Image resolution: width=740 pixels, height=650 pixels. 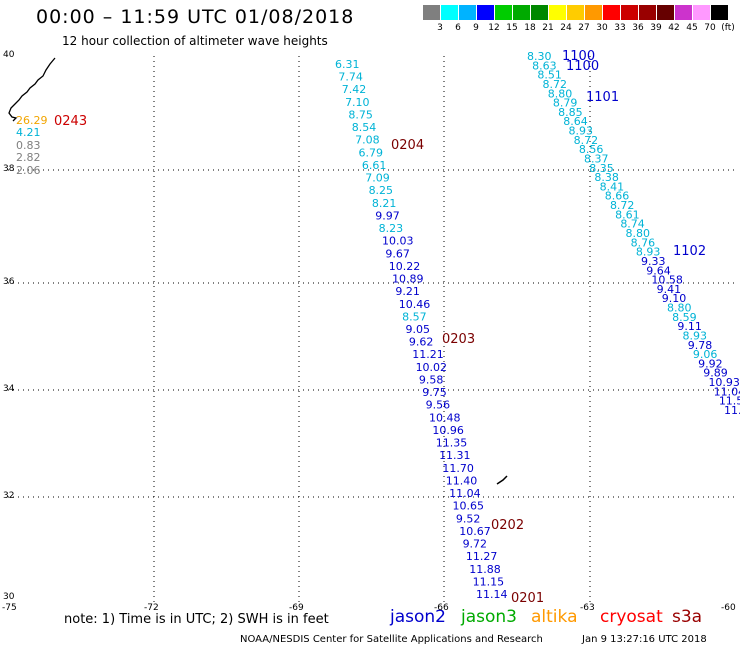 What do you see at coordinates (432, 367) in the screenshot?
I see `swh-label: 10.02` at bounding box center [432, 367].